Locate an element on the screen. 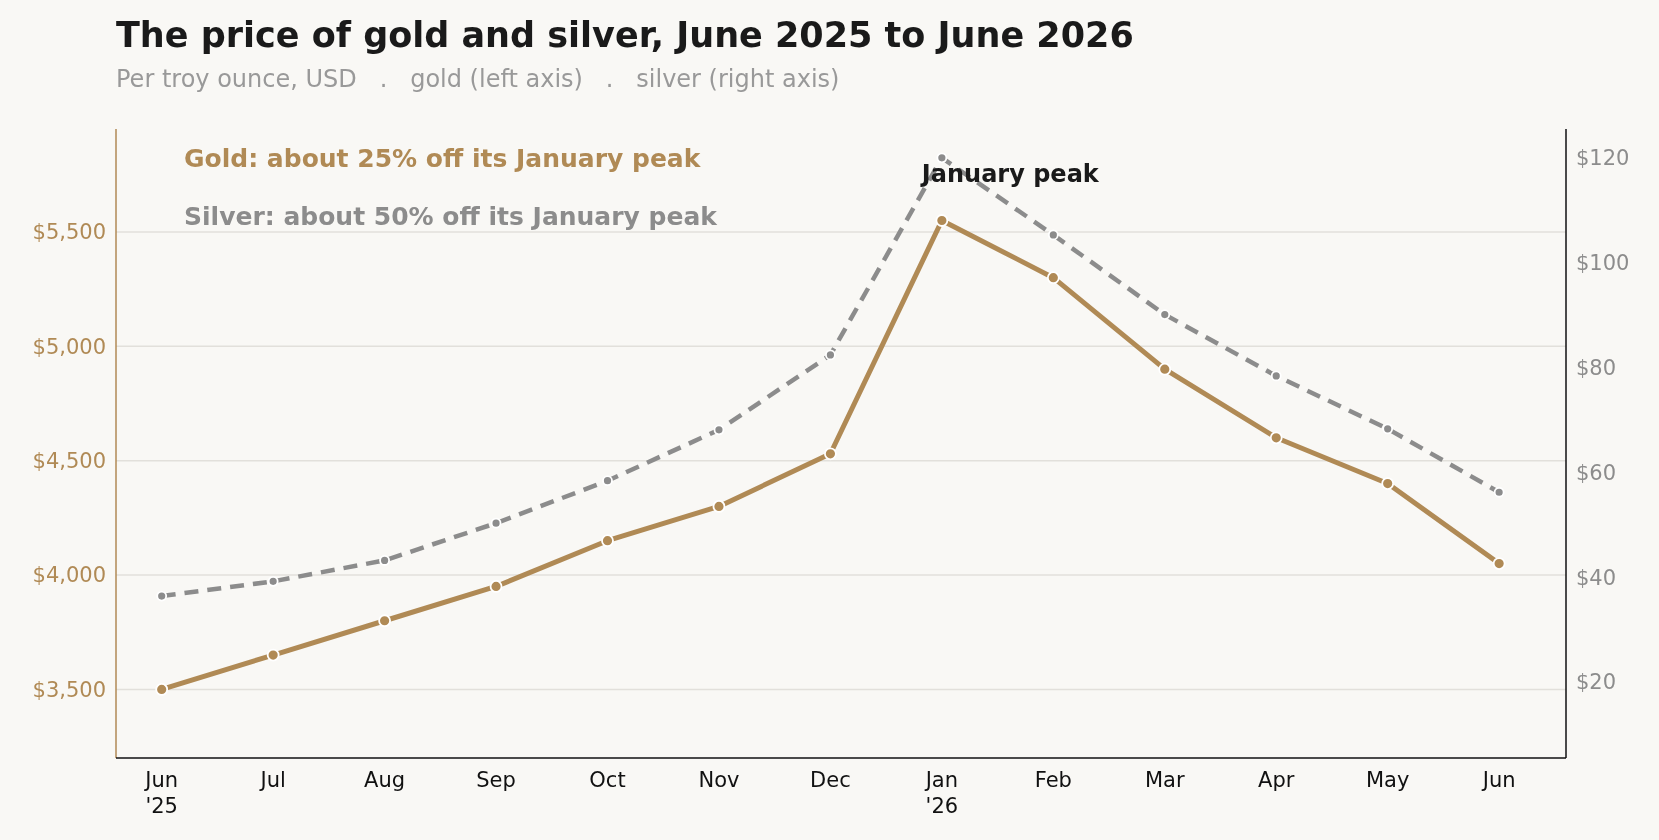 The height and width of the screenshot is (840, 1659). annotation: Gold: about 25% off its January peak is located at coordinates (443, 158).